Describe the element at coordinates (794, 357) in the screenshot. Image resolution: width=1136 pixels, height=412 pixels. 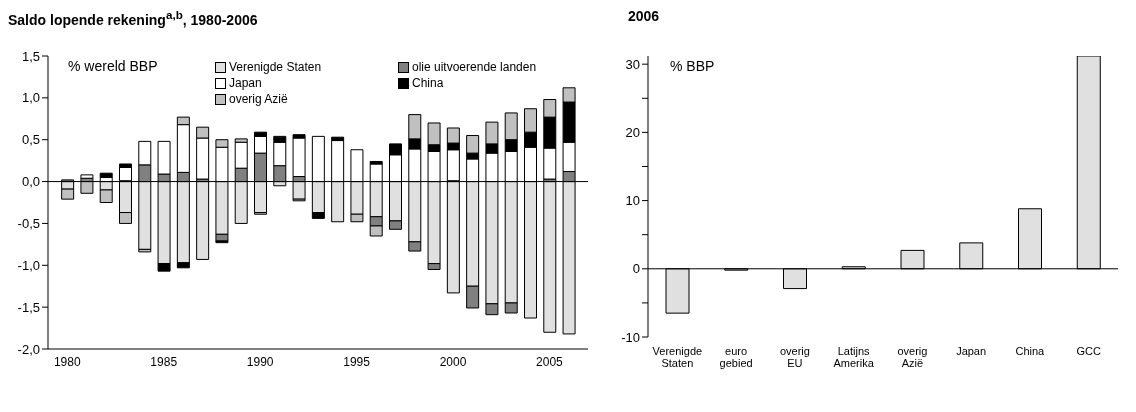
I see `x-tick-label: overig EU` at that location.